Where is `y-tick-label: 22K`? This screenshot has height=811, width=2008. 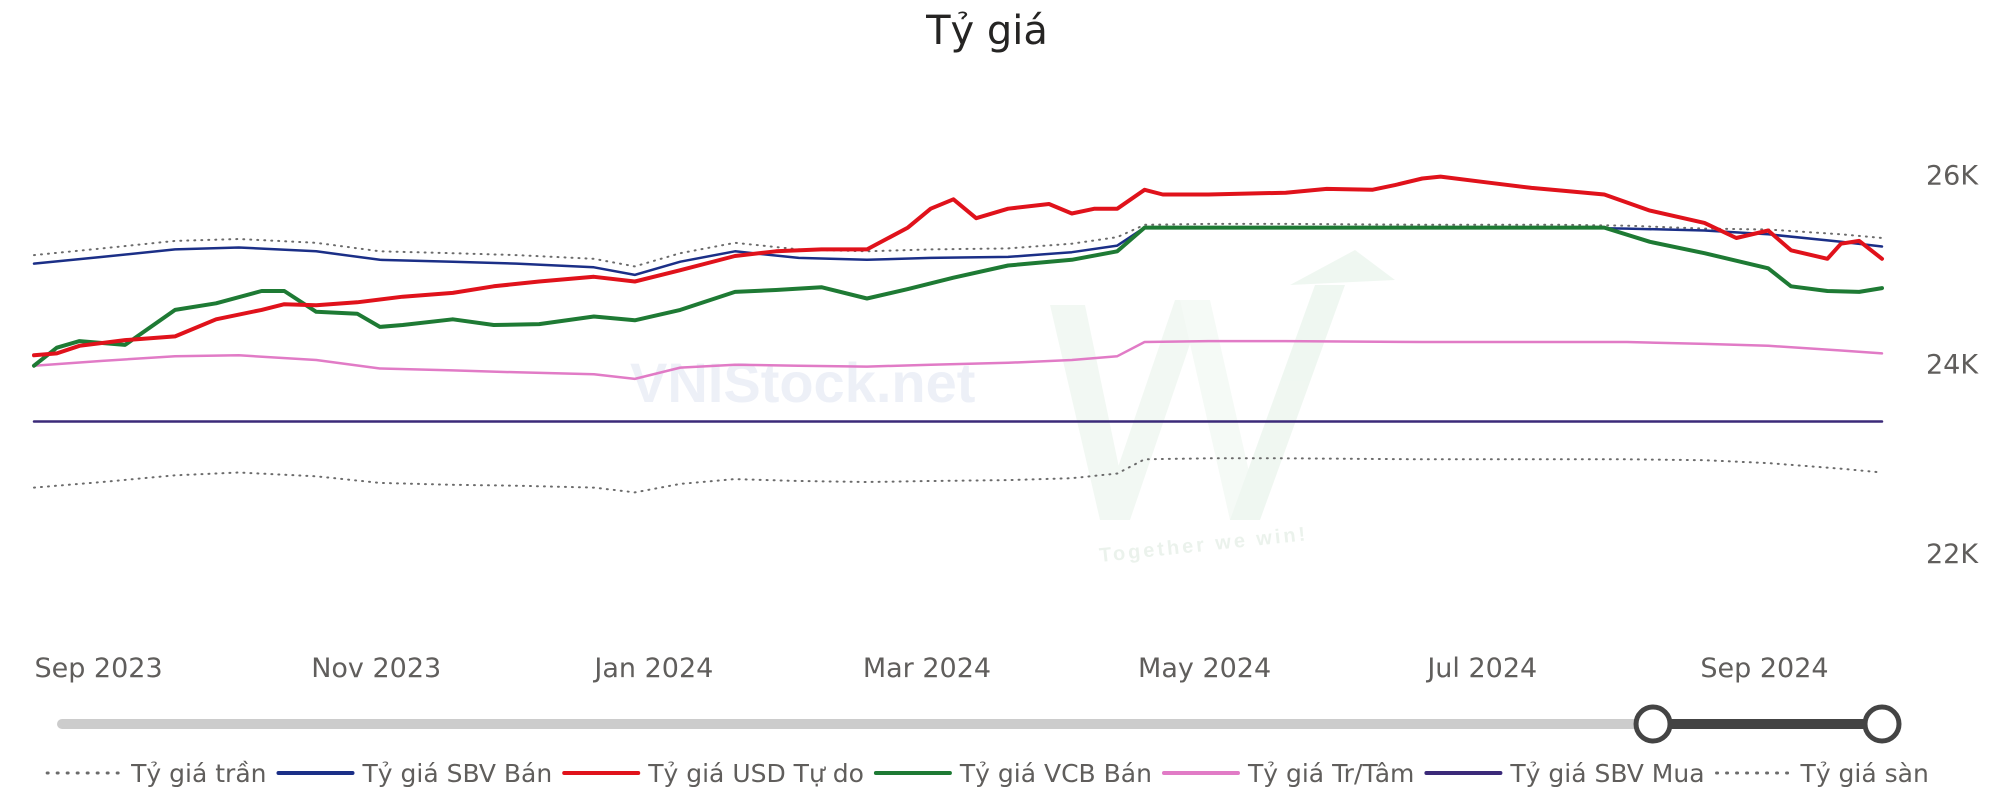 y-tick-label: 22K is located at coordinates (1952, 554).